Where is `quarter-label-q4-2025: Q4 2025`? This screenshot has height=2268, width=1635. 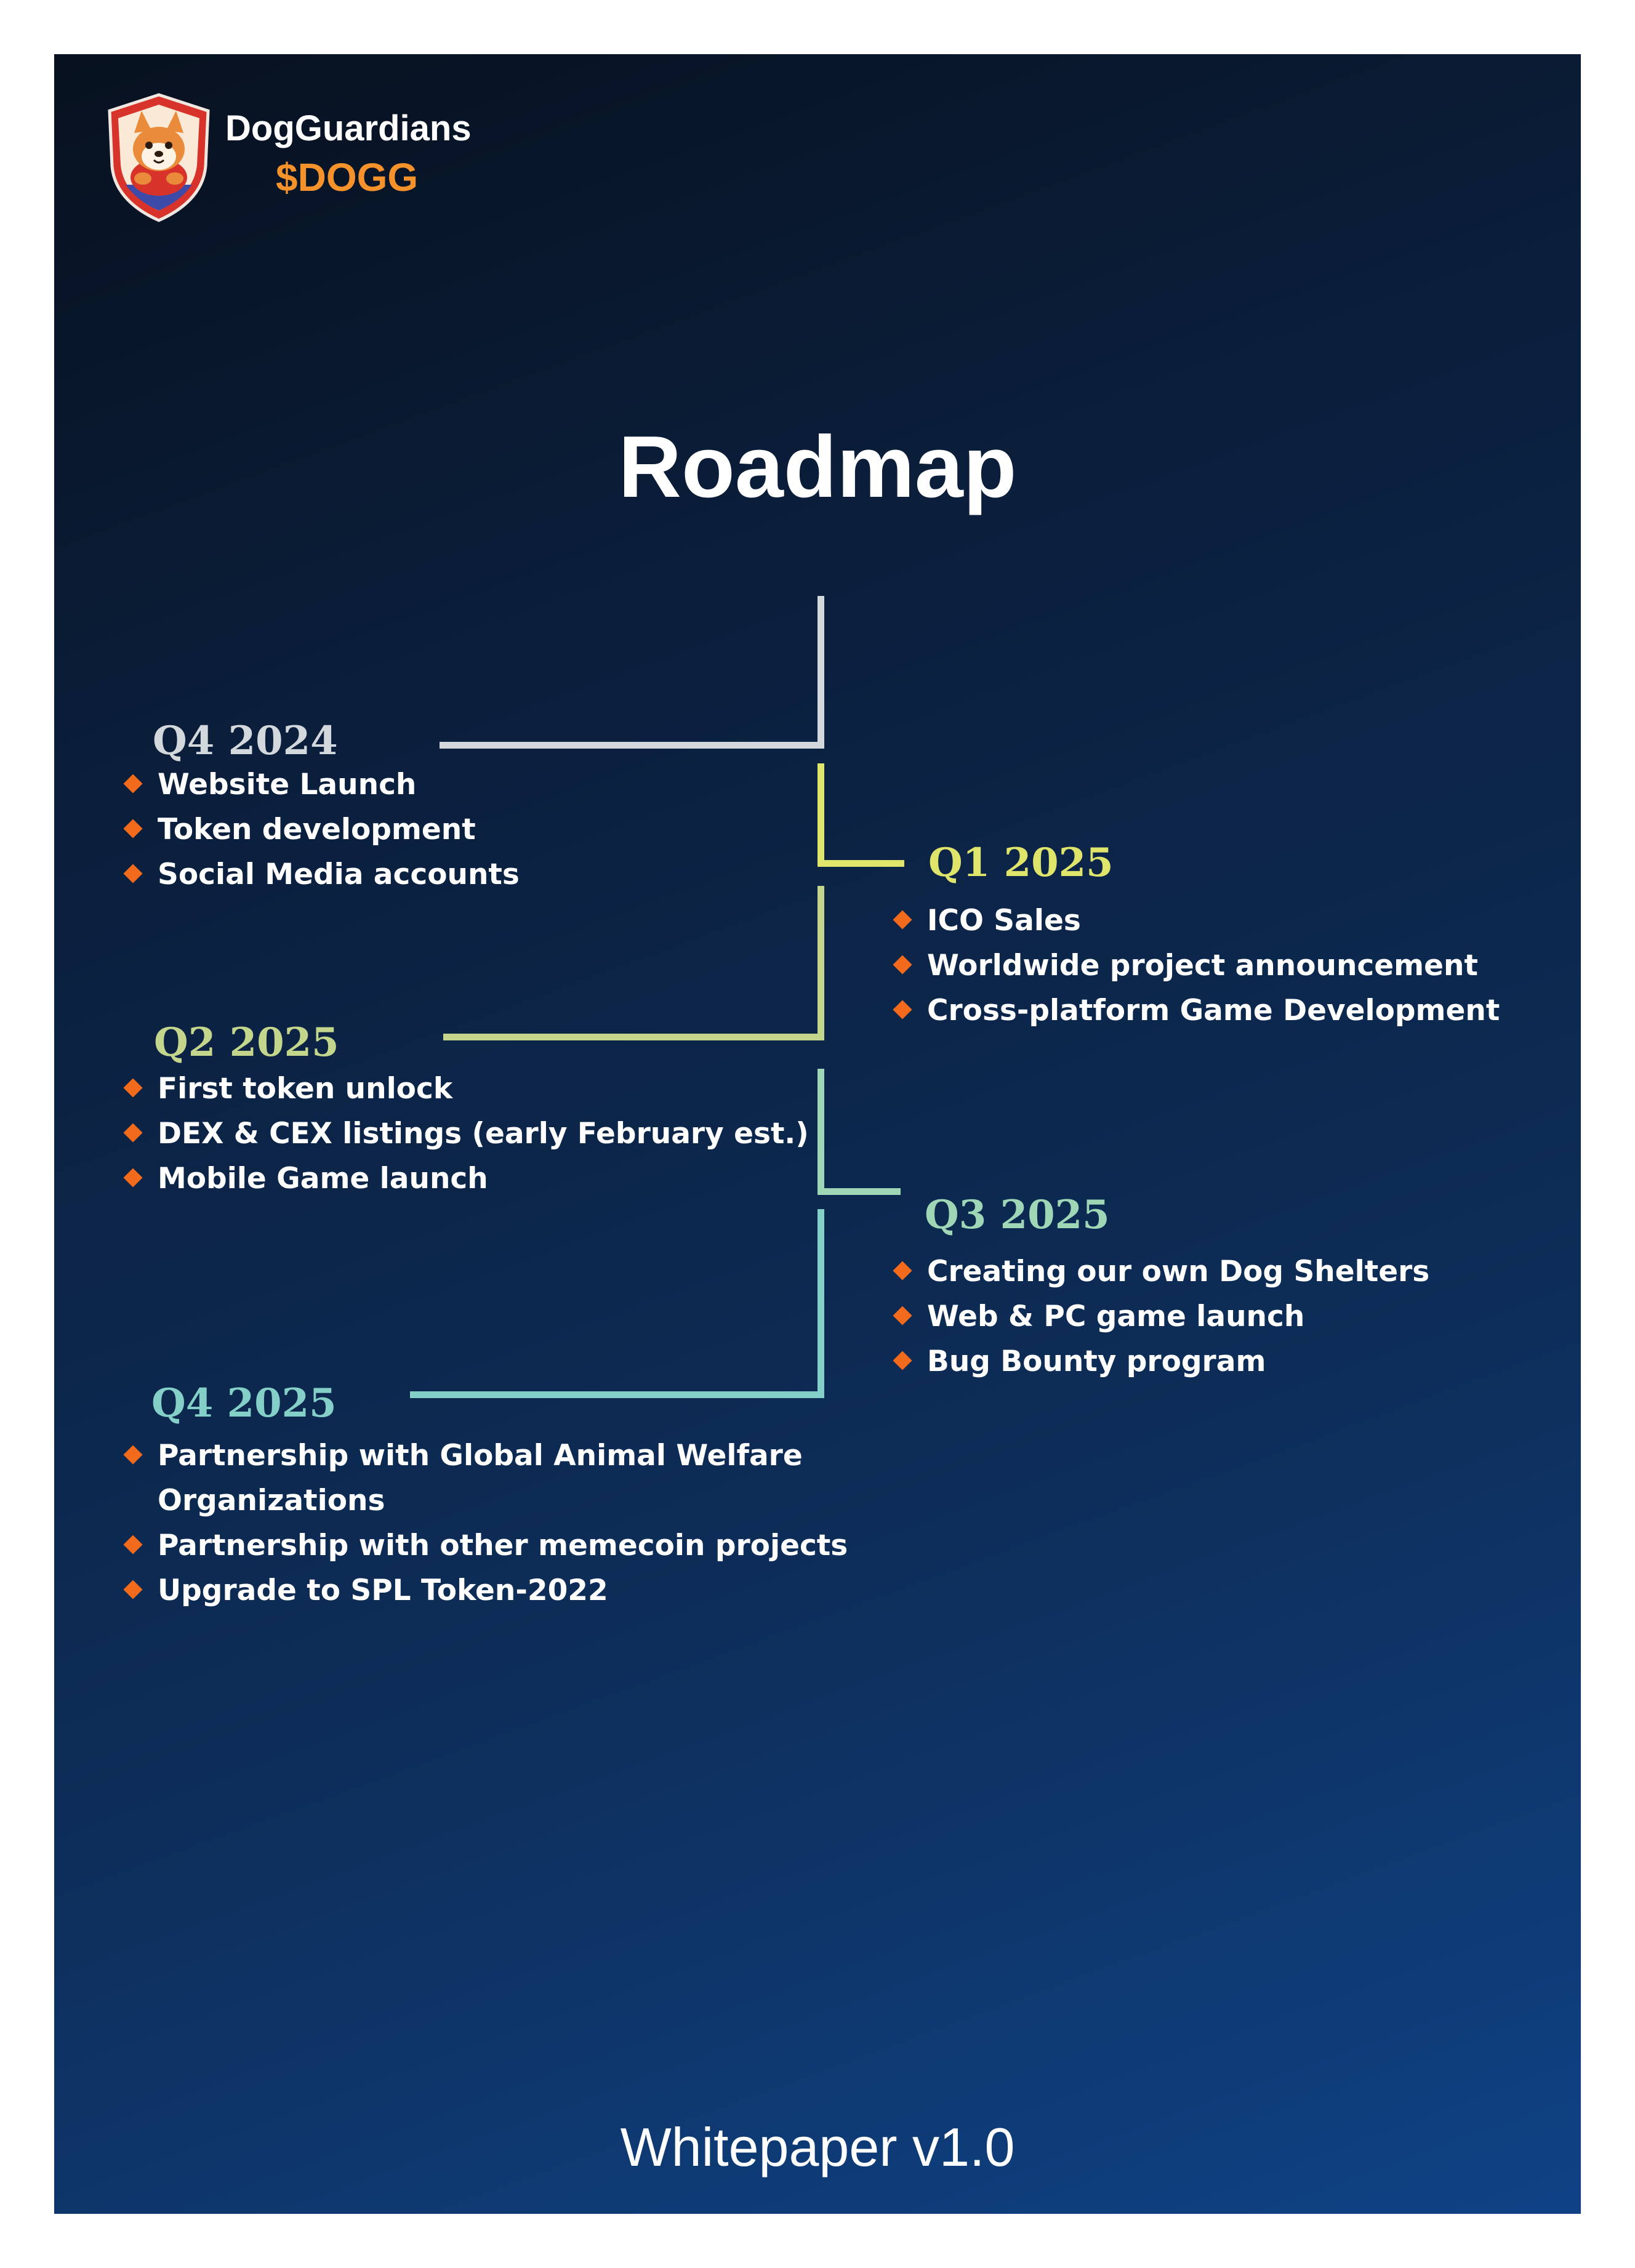
quarter-label-q4-2025: Q4 2025 is located at coordinates (244, 1403).